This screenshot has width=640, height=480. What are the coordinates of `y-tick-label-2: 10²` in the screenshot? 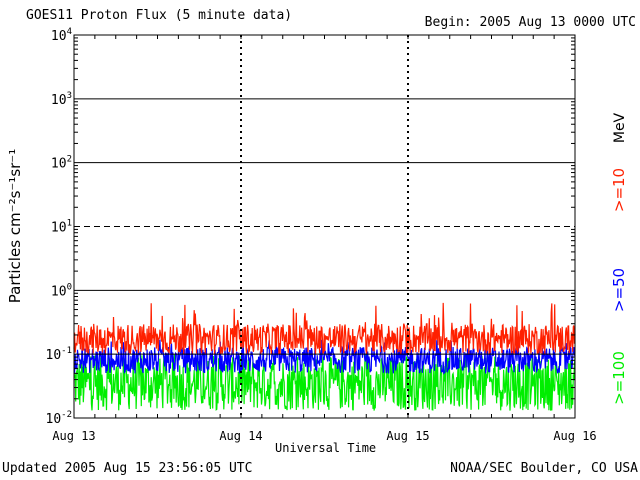 It's located at (61, 163).